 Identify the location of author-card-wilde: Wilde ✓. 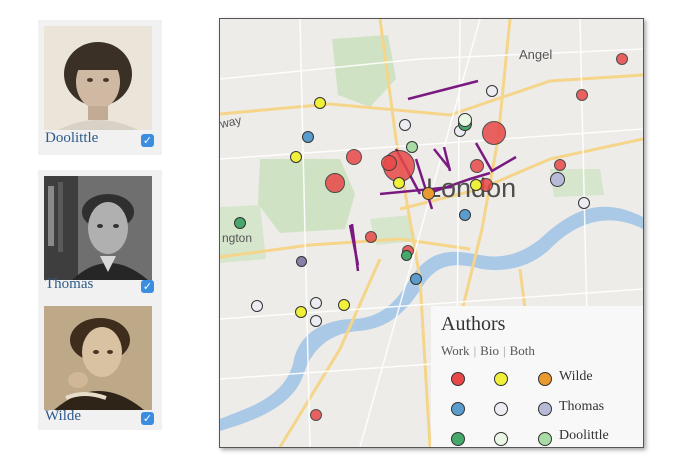
(100, 365).